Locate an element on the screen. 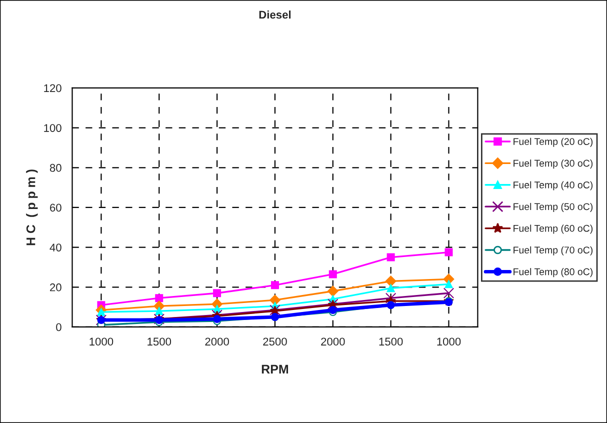 The width and height of the screenshot is (607, 423). legend-label: Fuel Temp (40 oC) is located at coordinates (553, 185).